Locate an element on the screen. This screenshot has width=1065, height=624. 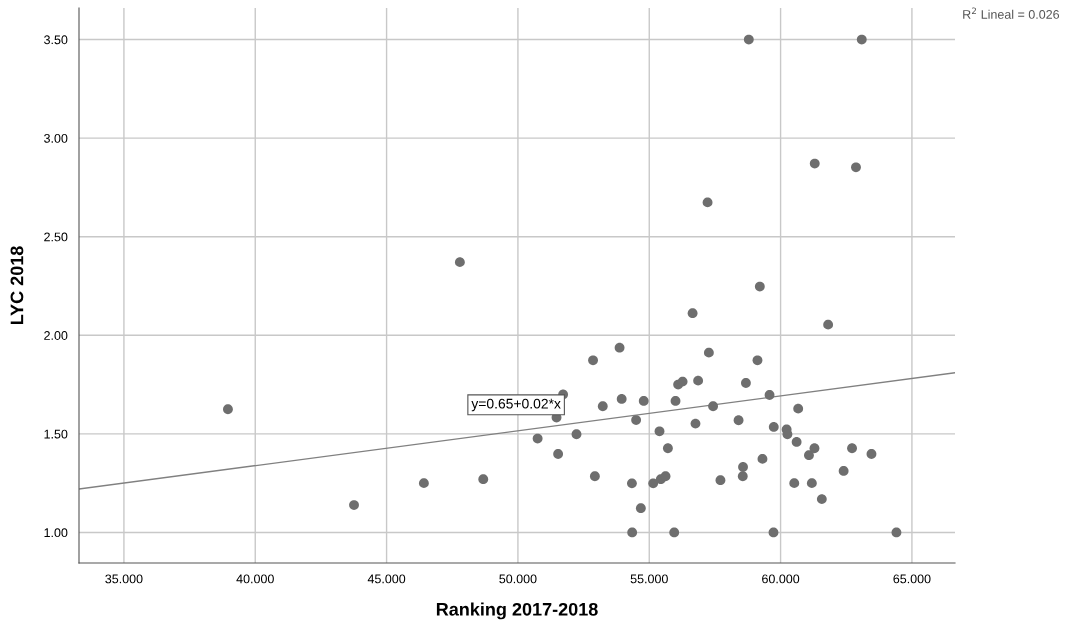
y-tick-label: 1.50 is located at coordinates (56, 434).